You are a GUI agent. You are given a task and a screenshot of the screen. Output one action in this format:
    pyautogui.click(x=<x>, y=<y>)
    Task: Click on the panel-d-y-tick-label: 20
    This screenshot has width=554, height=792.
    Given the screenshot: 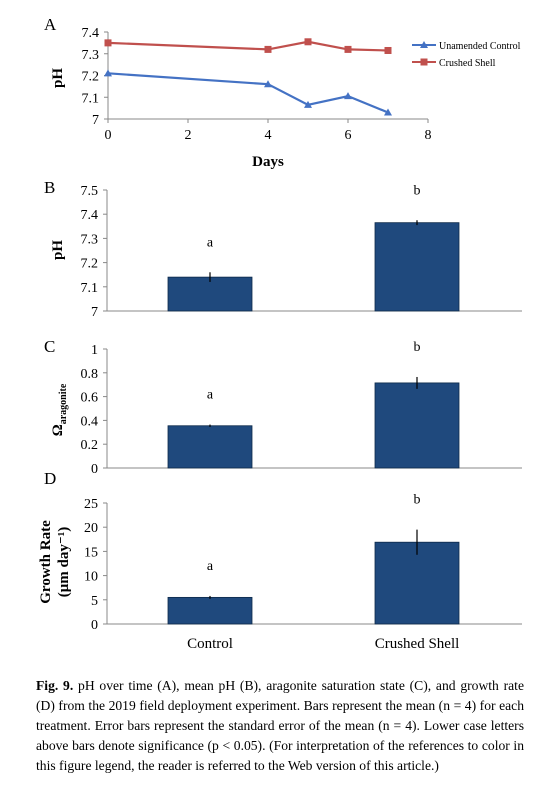 What is the action you would take?
    pyautogui.click(x=91, y=528)
    